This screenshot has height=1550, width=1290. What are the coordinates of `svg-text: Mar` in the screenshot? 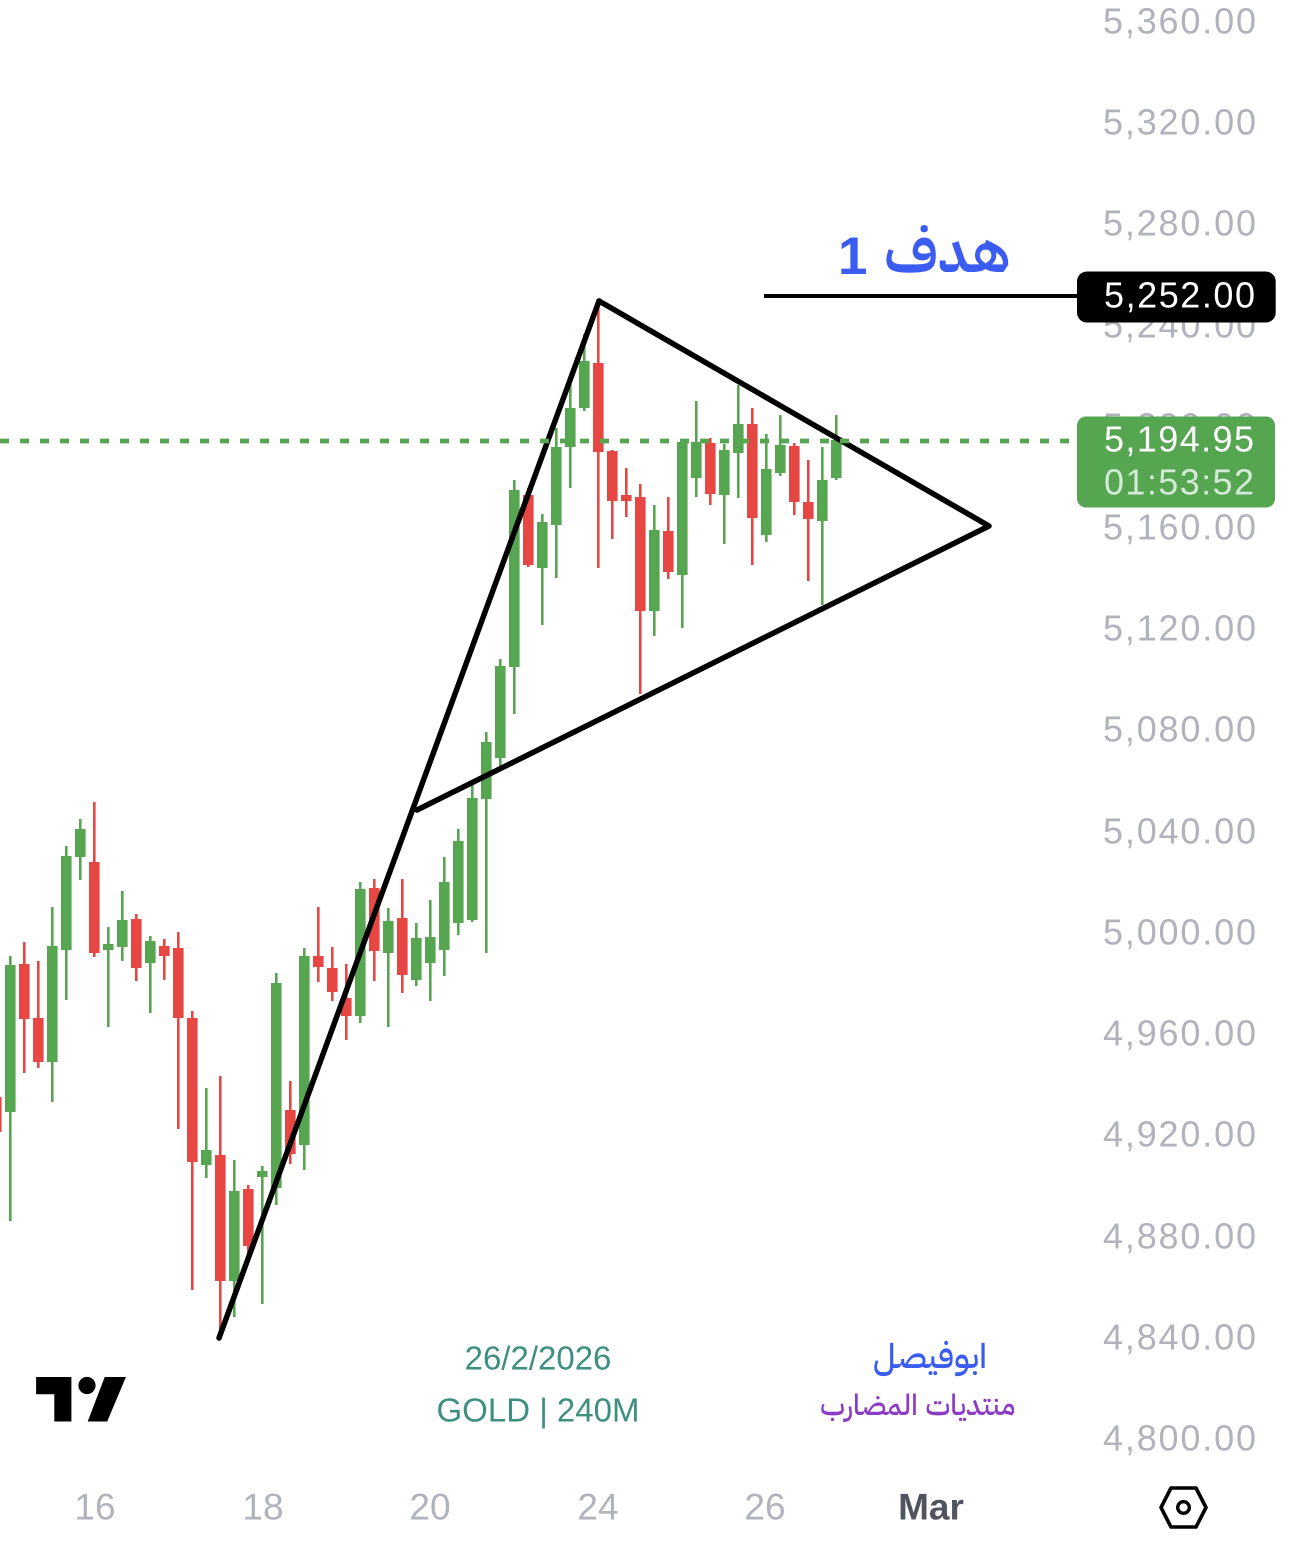 It's located at (931, 1507).